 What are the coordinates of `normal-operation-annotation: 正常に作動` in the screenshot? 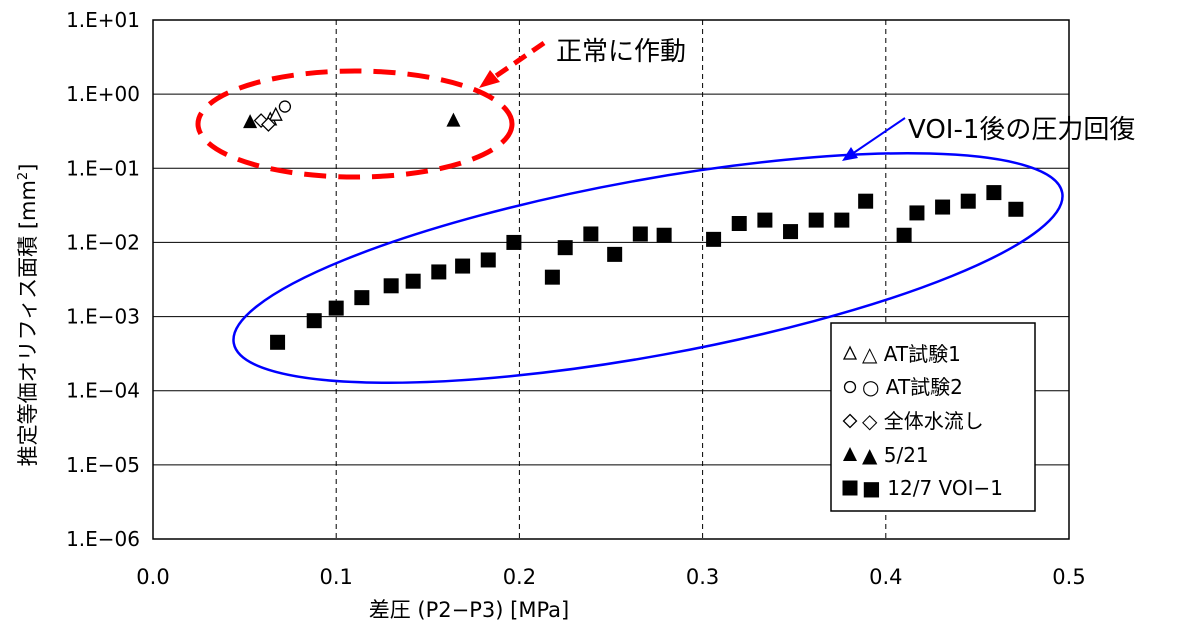 It's located at (440, 108).